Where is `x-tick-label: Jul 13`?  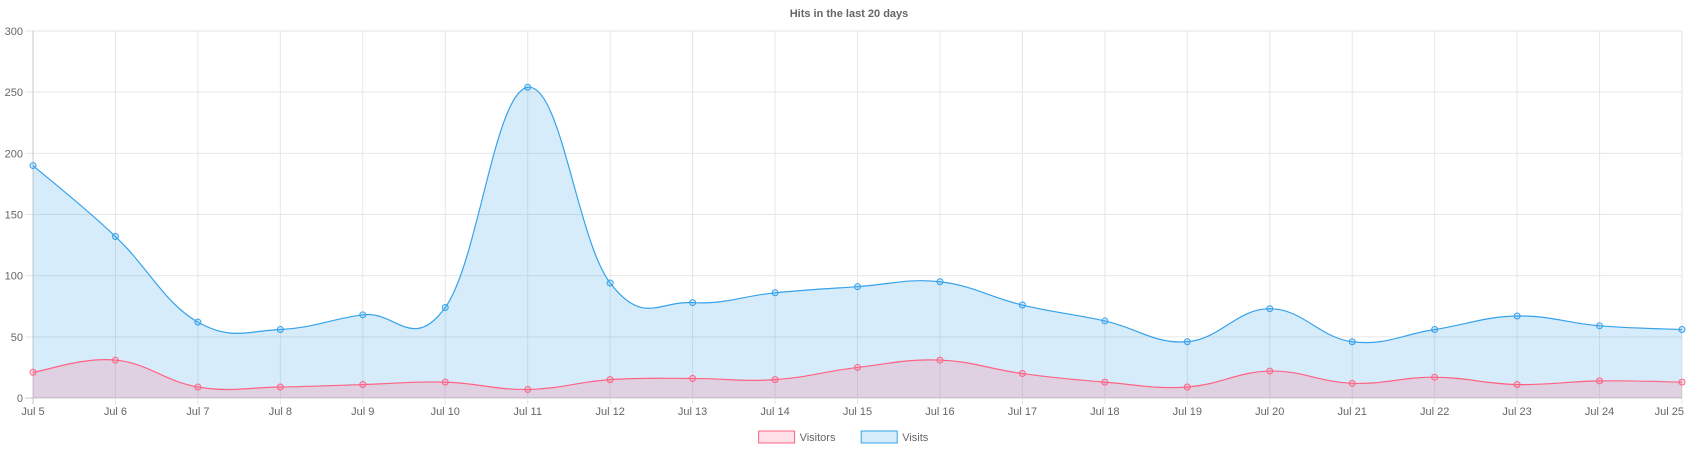
x-tick-label: Jul 13 is located at coordinates (692, 412).